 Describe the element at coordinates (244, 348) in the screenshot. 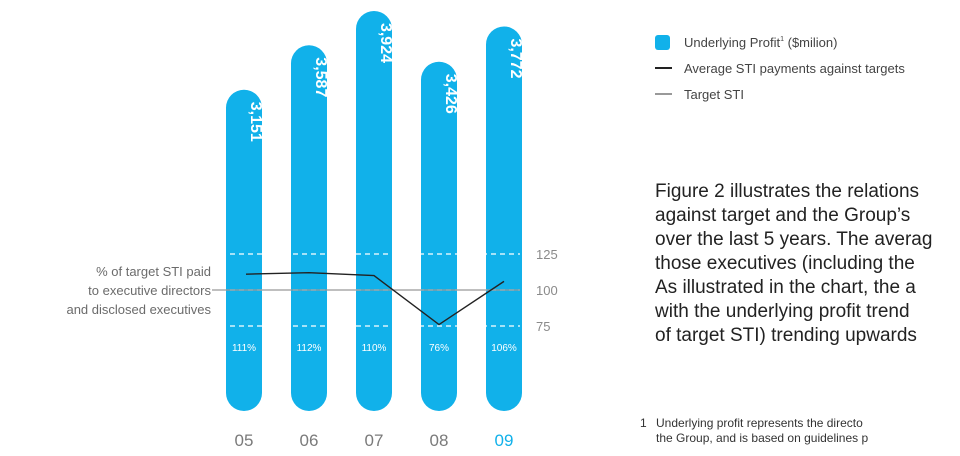

I see `sti-percent-label: 111%` at that location.